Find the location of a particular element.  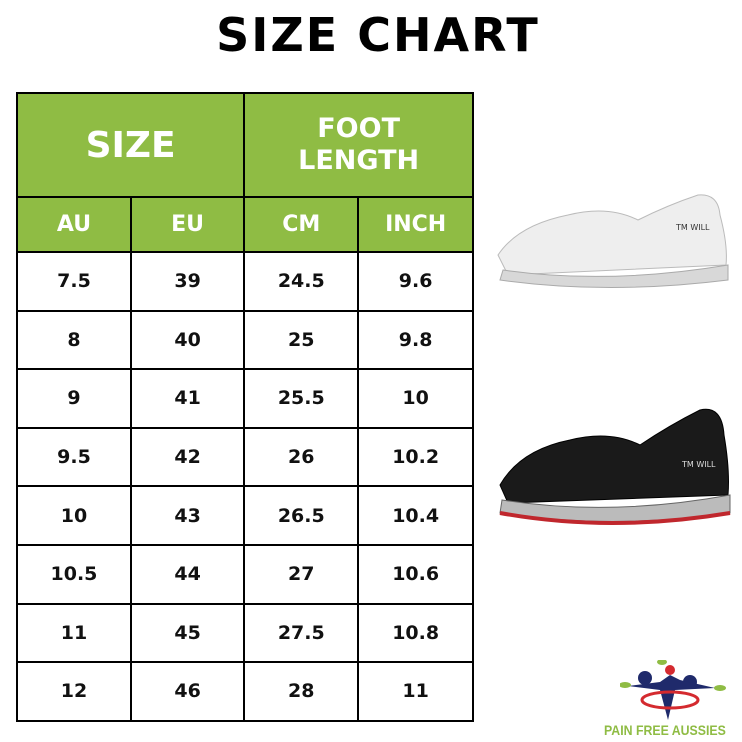

table-row: 9.5 42 26 10.2 is located at coordinates (245, 457).